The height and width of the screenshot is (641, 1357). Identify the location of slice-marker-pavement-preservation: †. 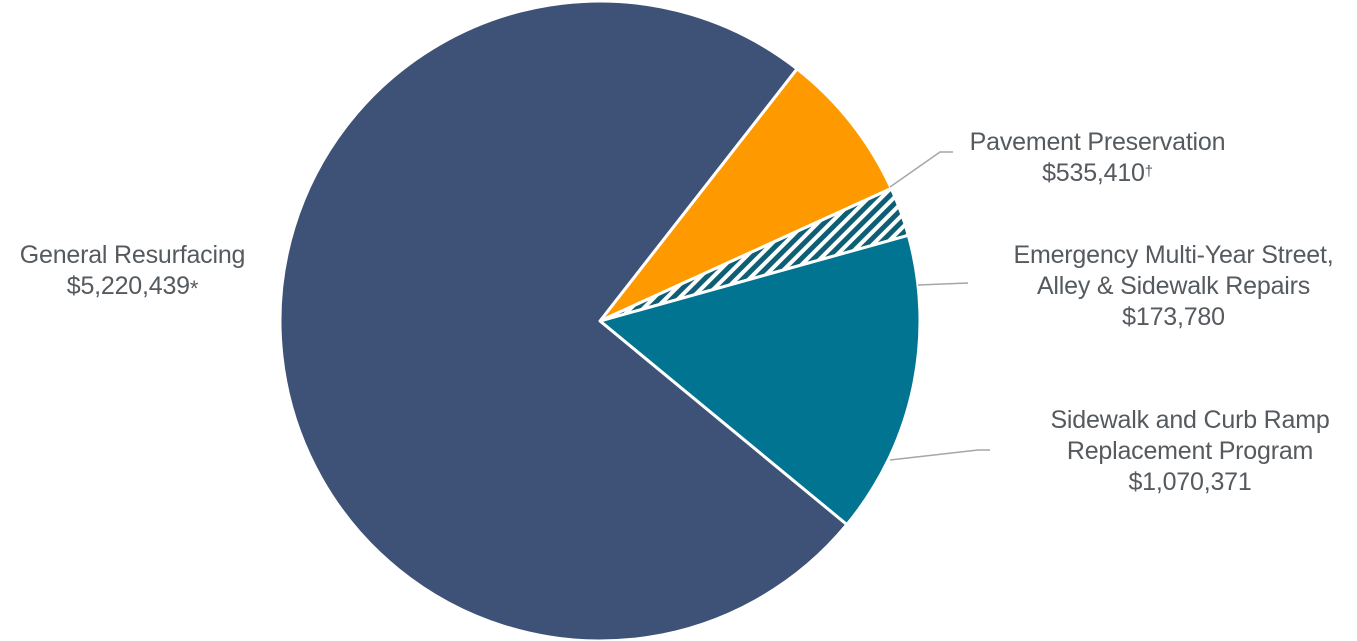
(1148, 171).